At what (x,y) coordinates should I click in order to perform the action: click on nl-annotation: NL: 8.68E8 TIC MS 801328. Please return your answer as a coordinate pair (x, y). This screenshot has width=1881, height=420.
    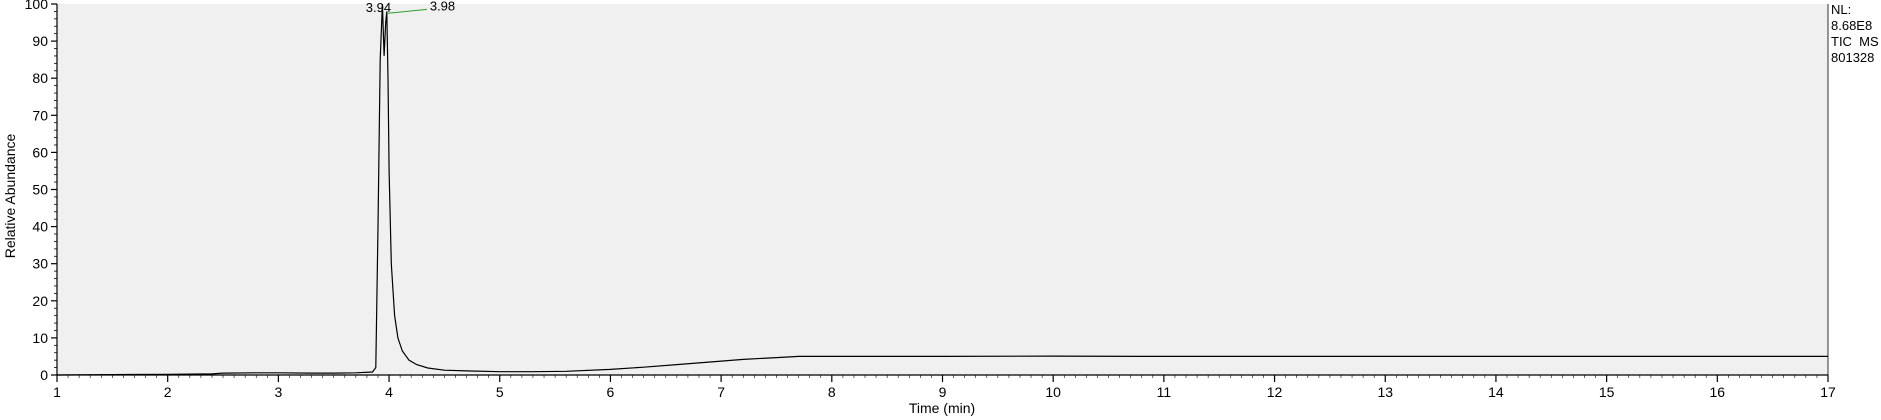
    Looking at the image, I should click on (1855, 34).